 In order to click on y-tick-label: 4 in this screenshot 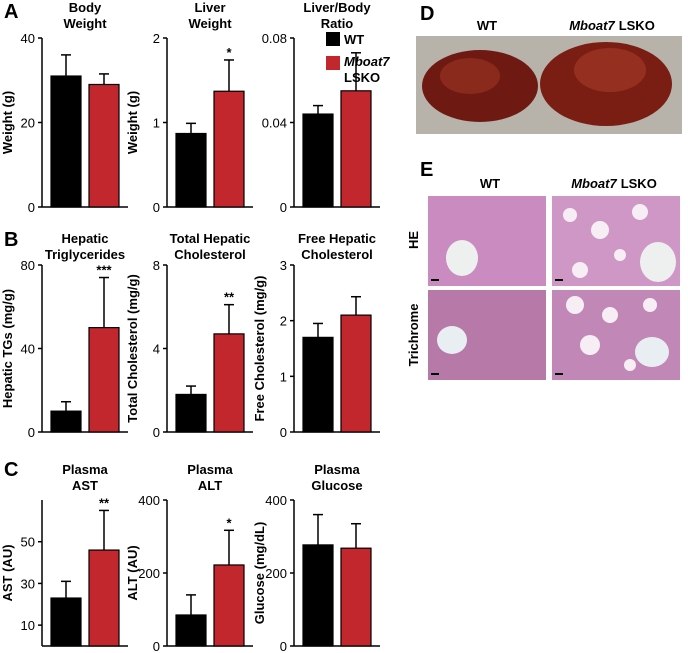, I will do `click(156, 349)`.